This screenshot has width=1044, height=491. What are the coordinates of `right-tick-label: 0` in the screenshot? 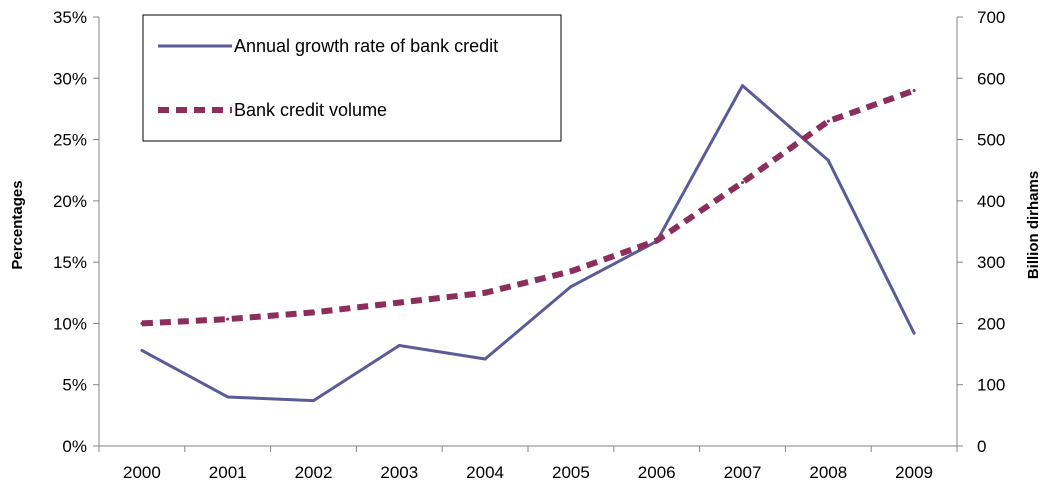 It's located at (981, 446).